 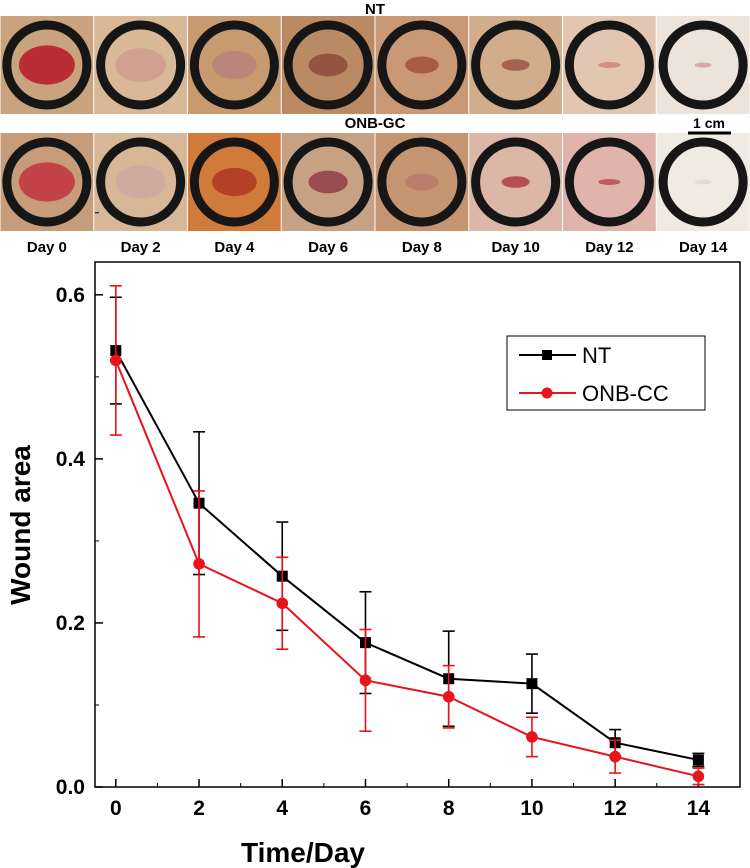 I want to click on row-label-nt: NT, so click(x=375, y=9).